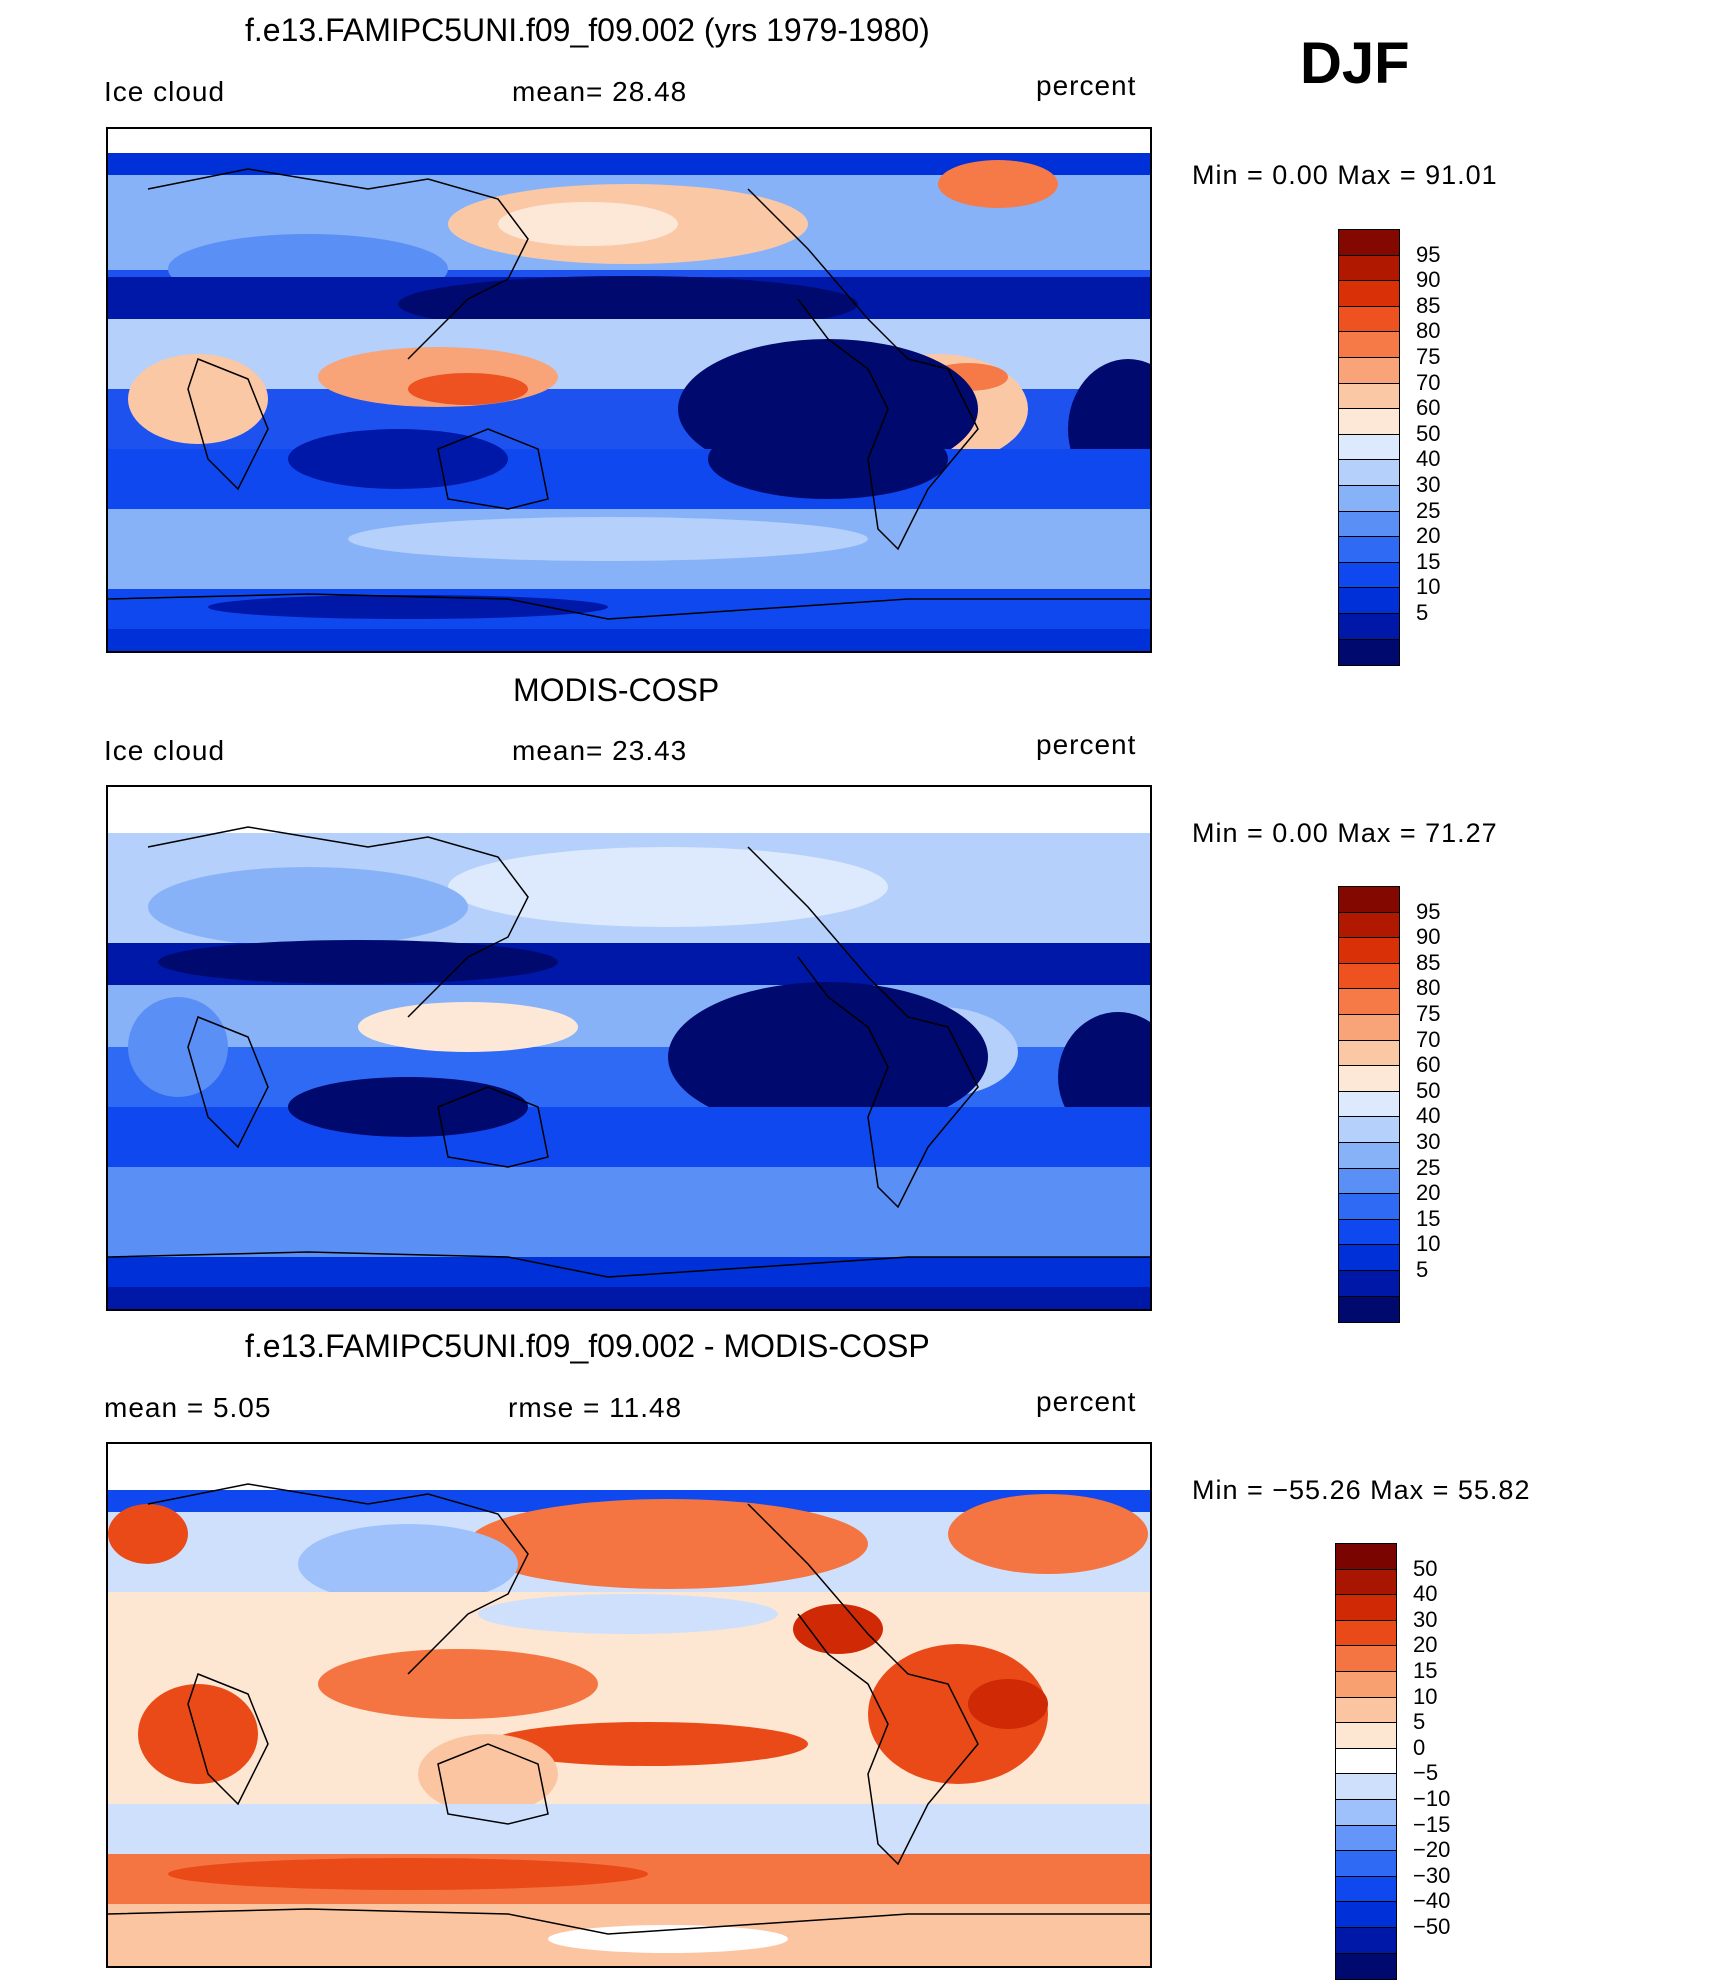  I want to click on panel-2-title: MODIS-COSP, so click(616, 690).